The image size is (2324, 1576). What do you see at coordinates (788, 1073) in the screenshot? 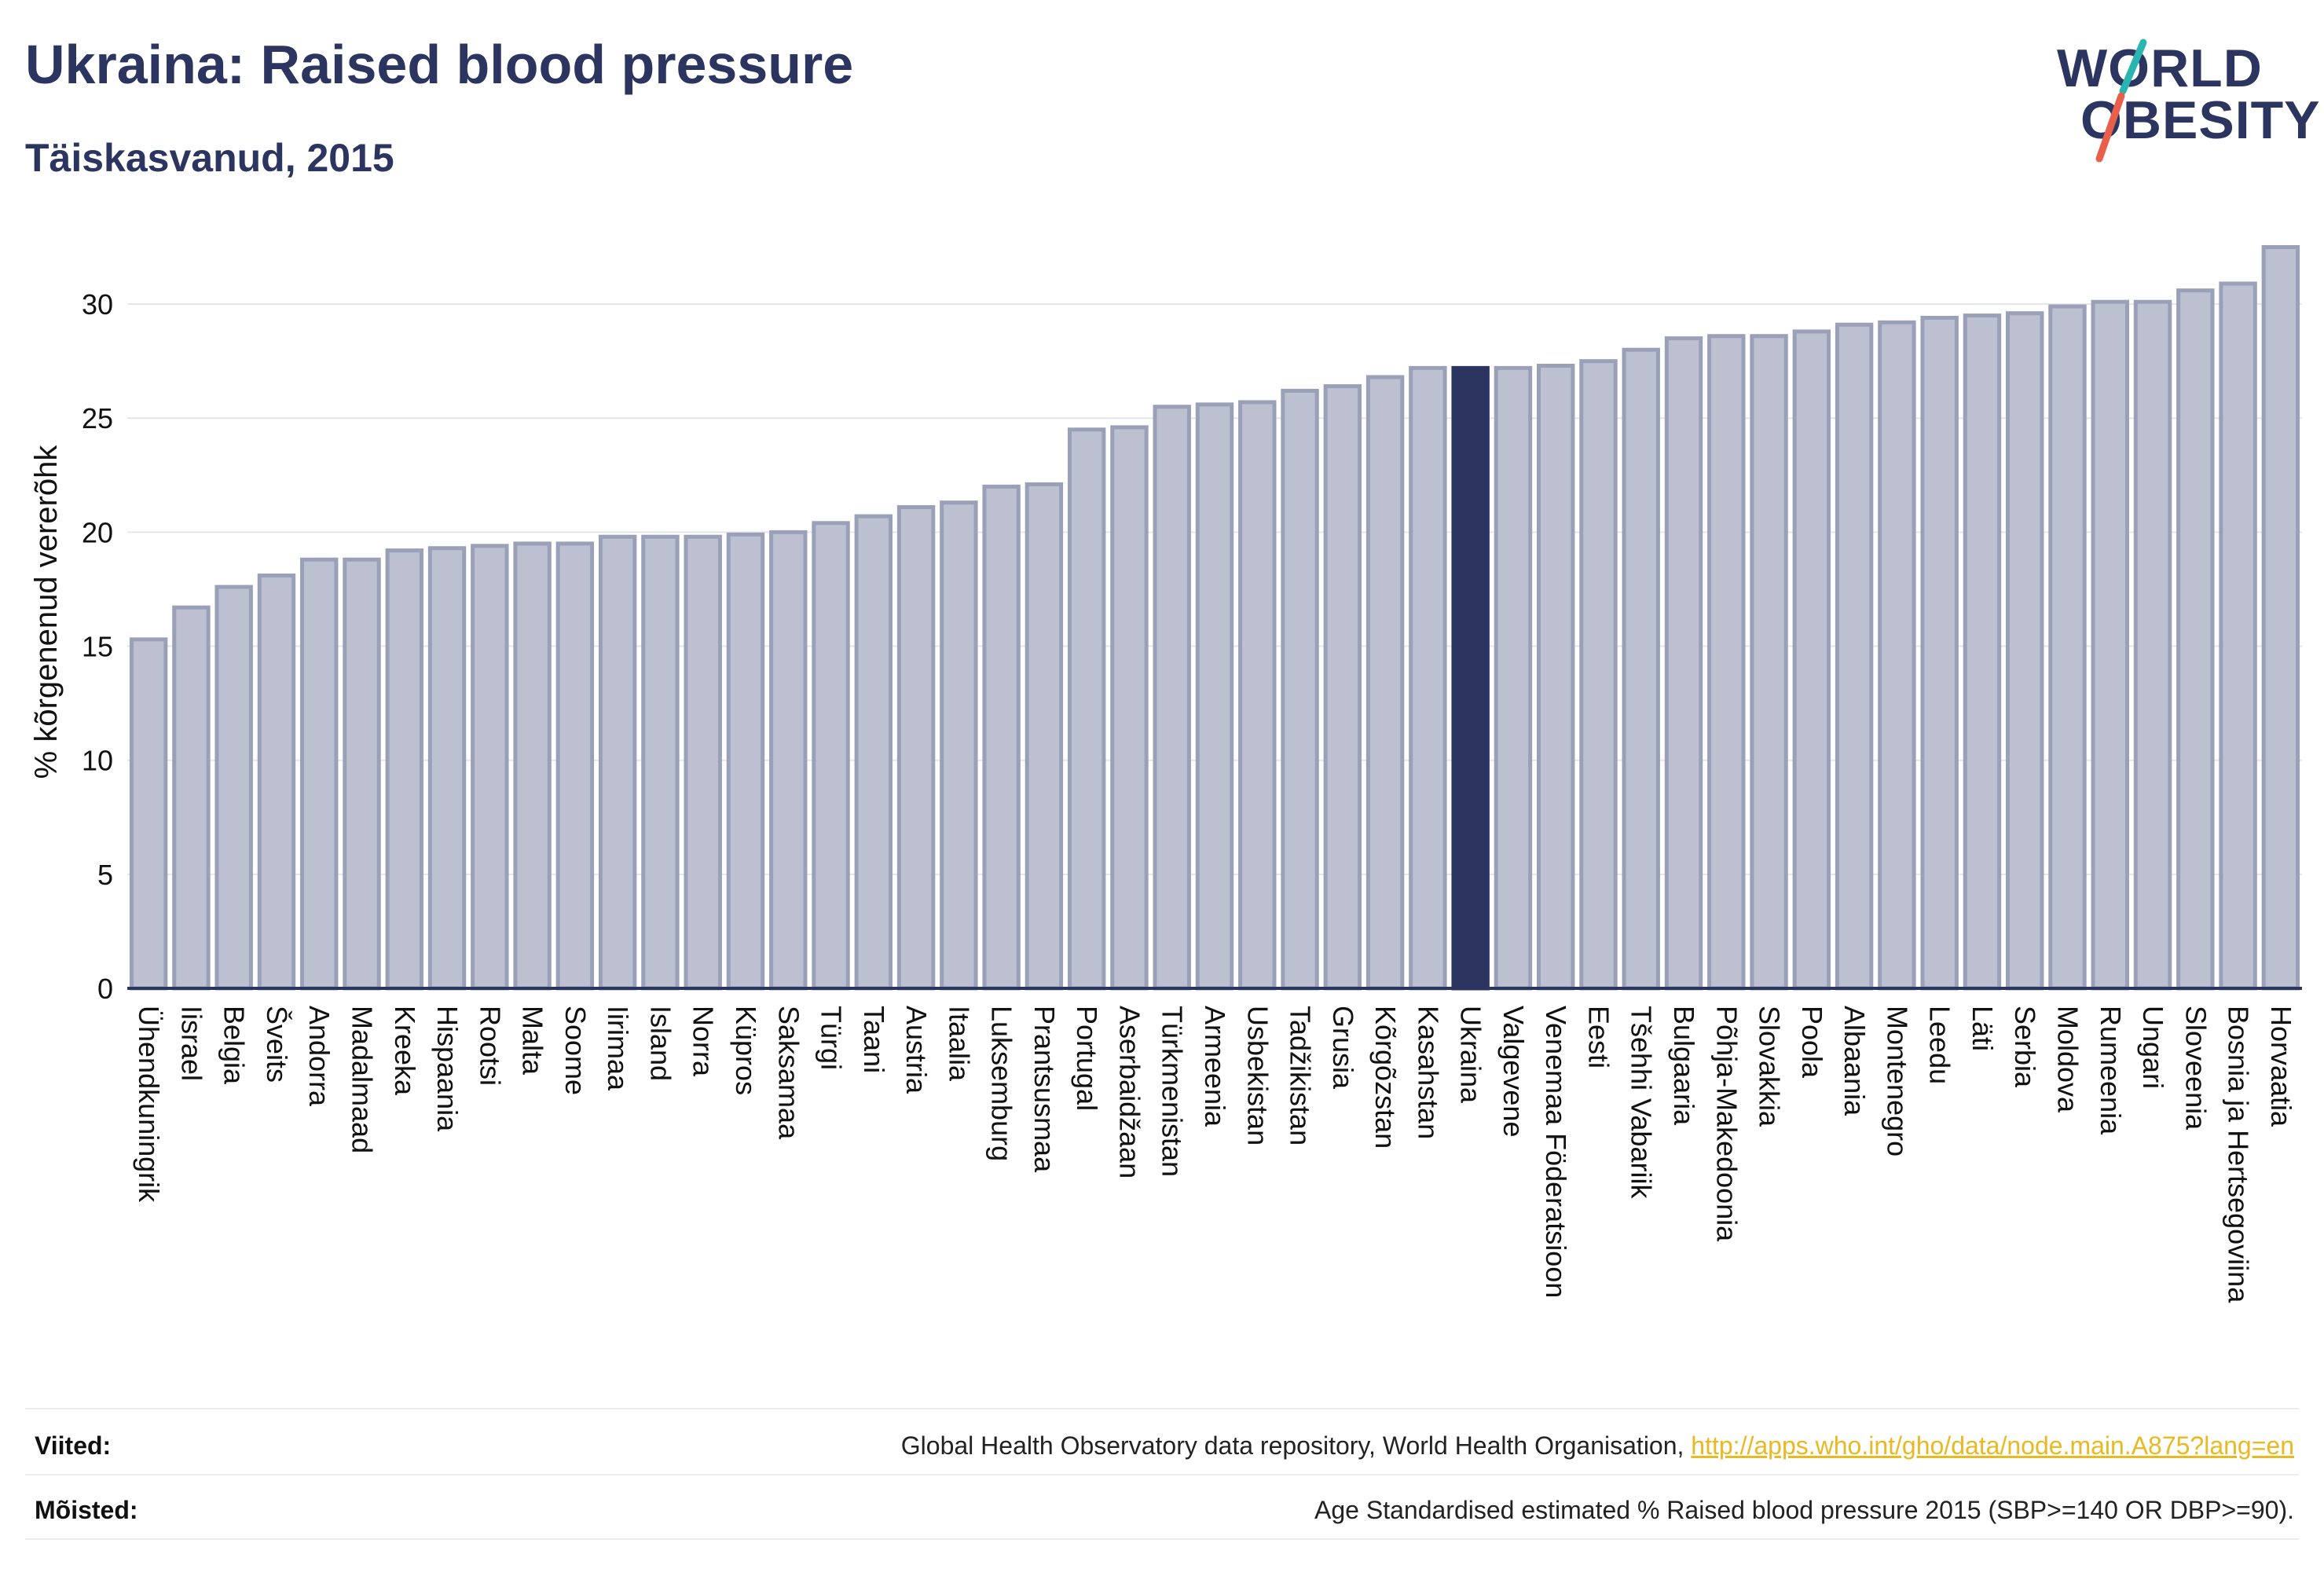
I see `x-tick-label: Saksamaa` at bounding box center [788, 1073].